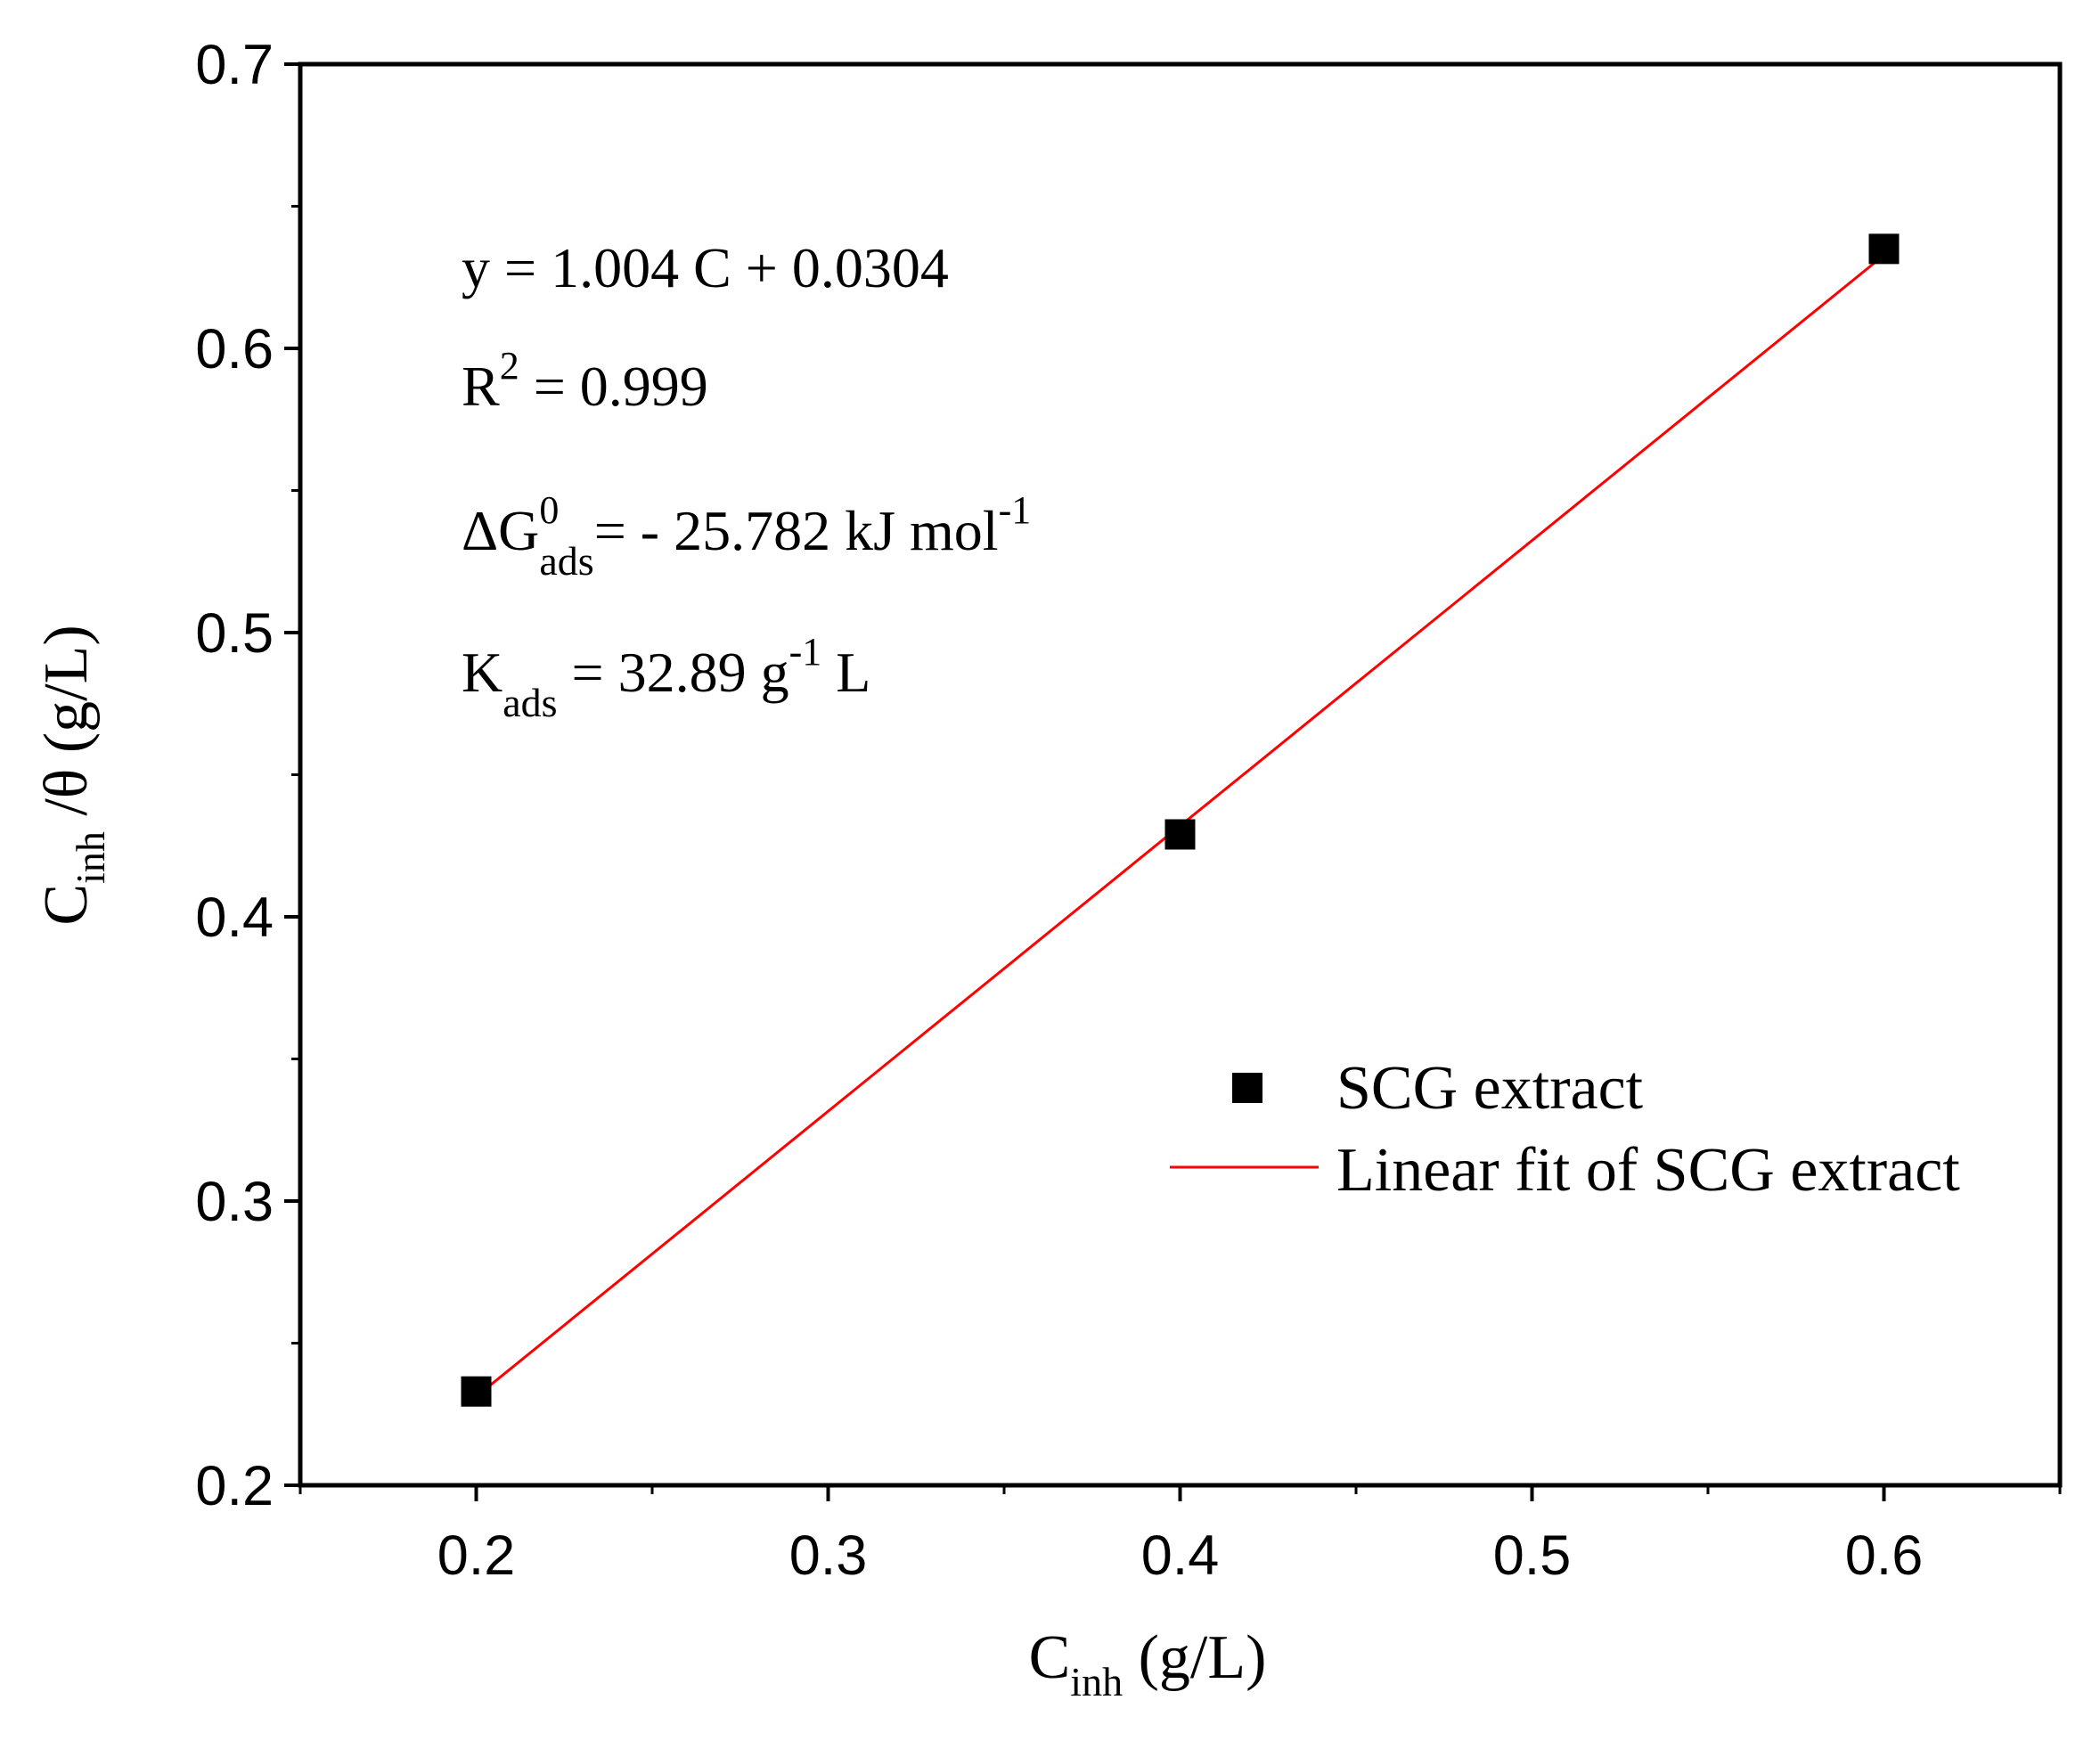  What do you see at coordinates (235, 918) in the screenshot?
I see `y-tick-label: 0.4` at bounding box center [235, 918].